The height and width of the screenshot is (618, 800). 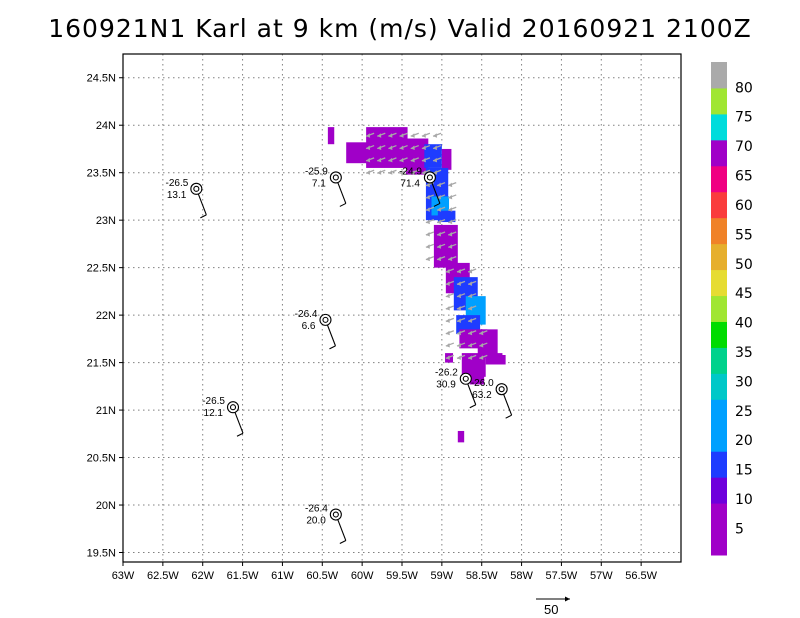 What do you see at coordinates (562, 576) in the screenshot?
I see `lon-tick-label: 57.5W` at bounding box center [562, 576].